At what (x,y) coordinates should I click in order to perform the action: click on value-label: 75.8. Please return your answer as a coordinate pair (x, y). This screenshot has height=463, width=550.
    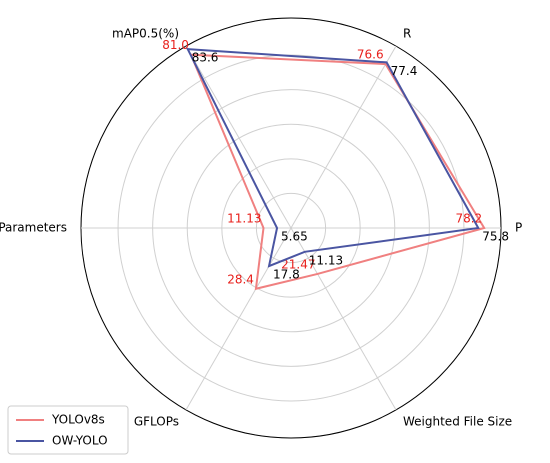
    Looking at the image, I should click on (495, 237).